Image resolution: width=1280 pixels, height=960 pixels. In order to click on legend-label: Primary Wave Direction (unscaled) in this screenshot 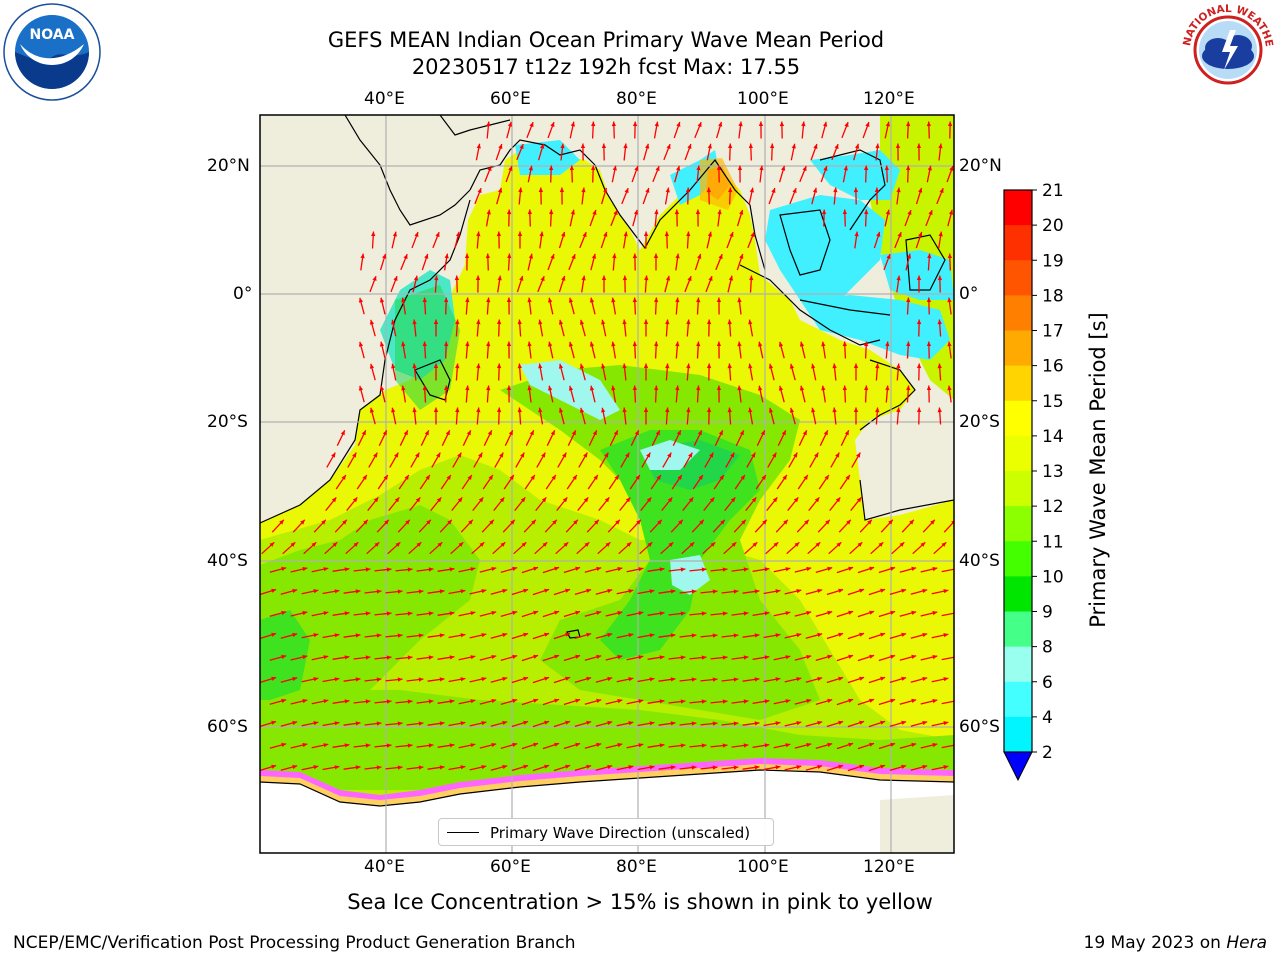, I will do `click(620, 833)`.